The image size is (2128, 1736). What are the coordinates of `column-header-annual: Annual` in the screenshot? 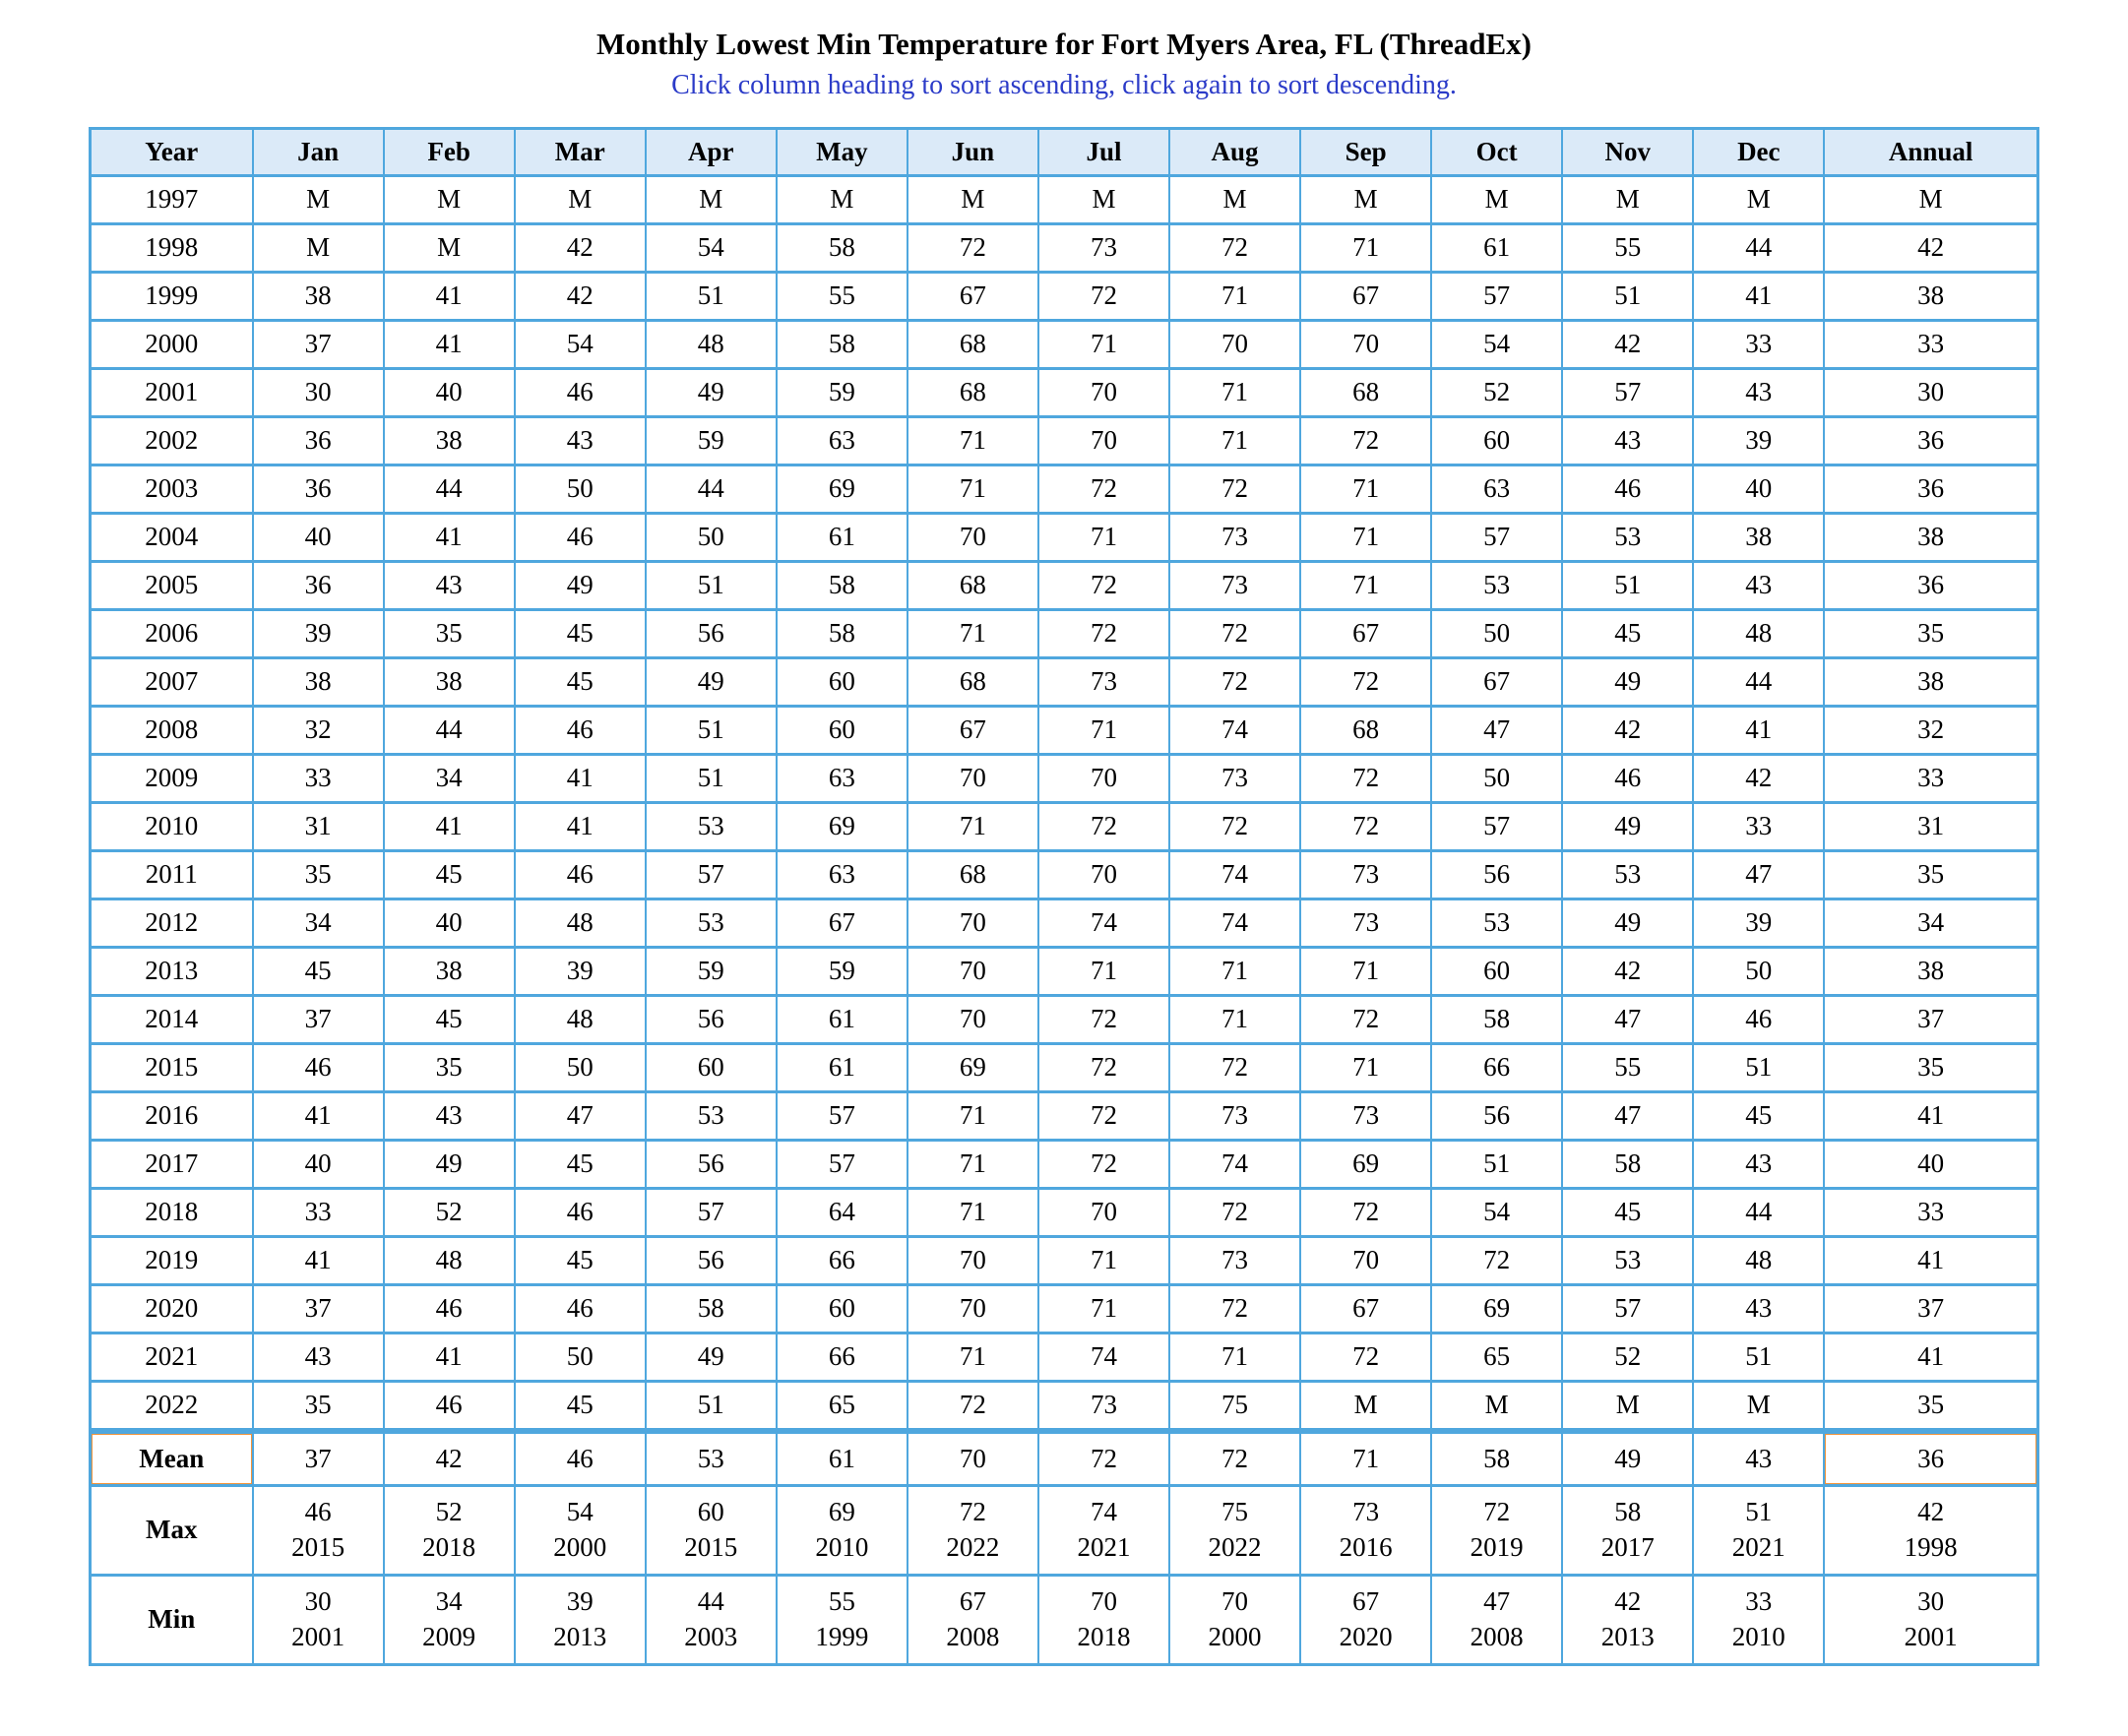 It's located at (1931, 151).